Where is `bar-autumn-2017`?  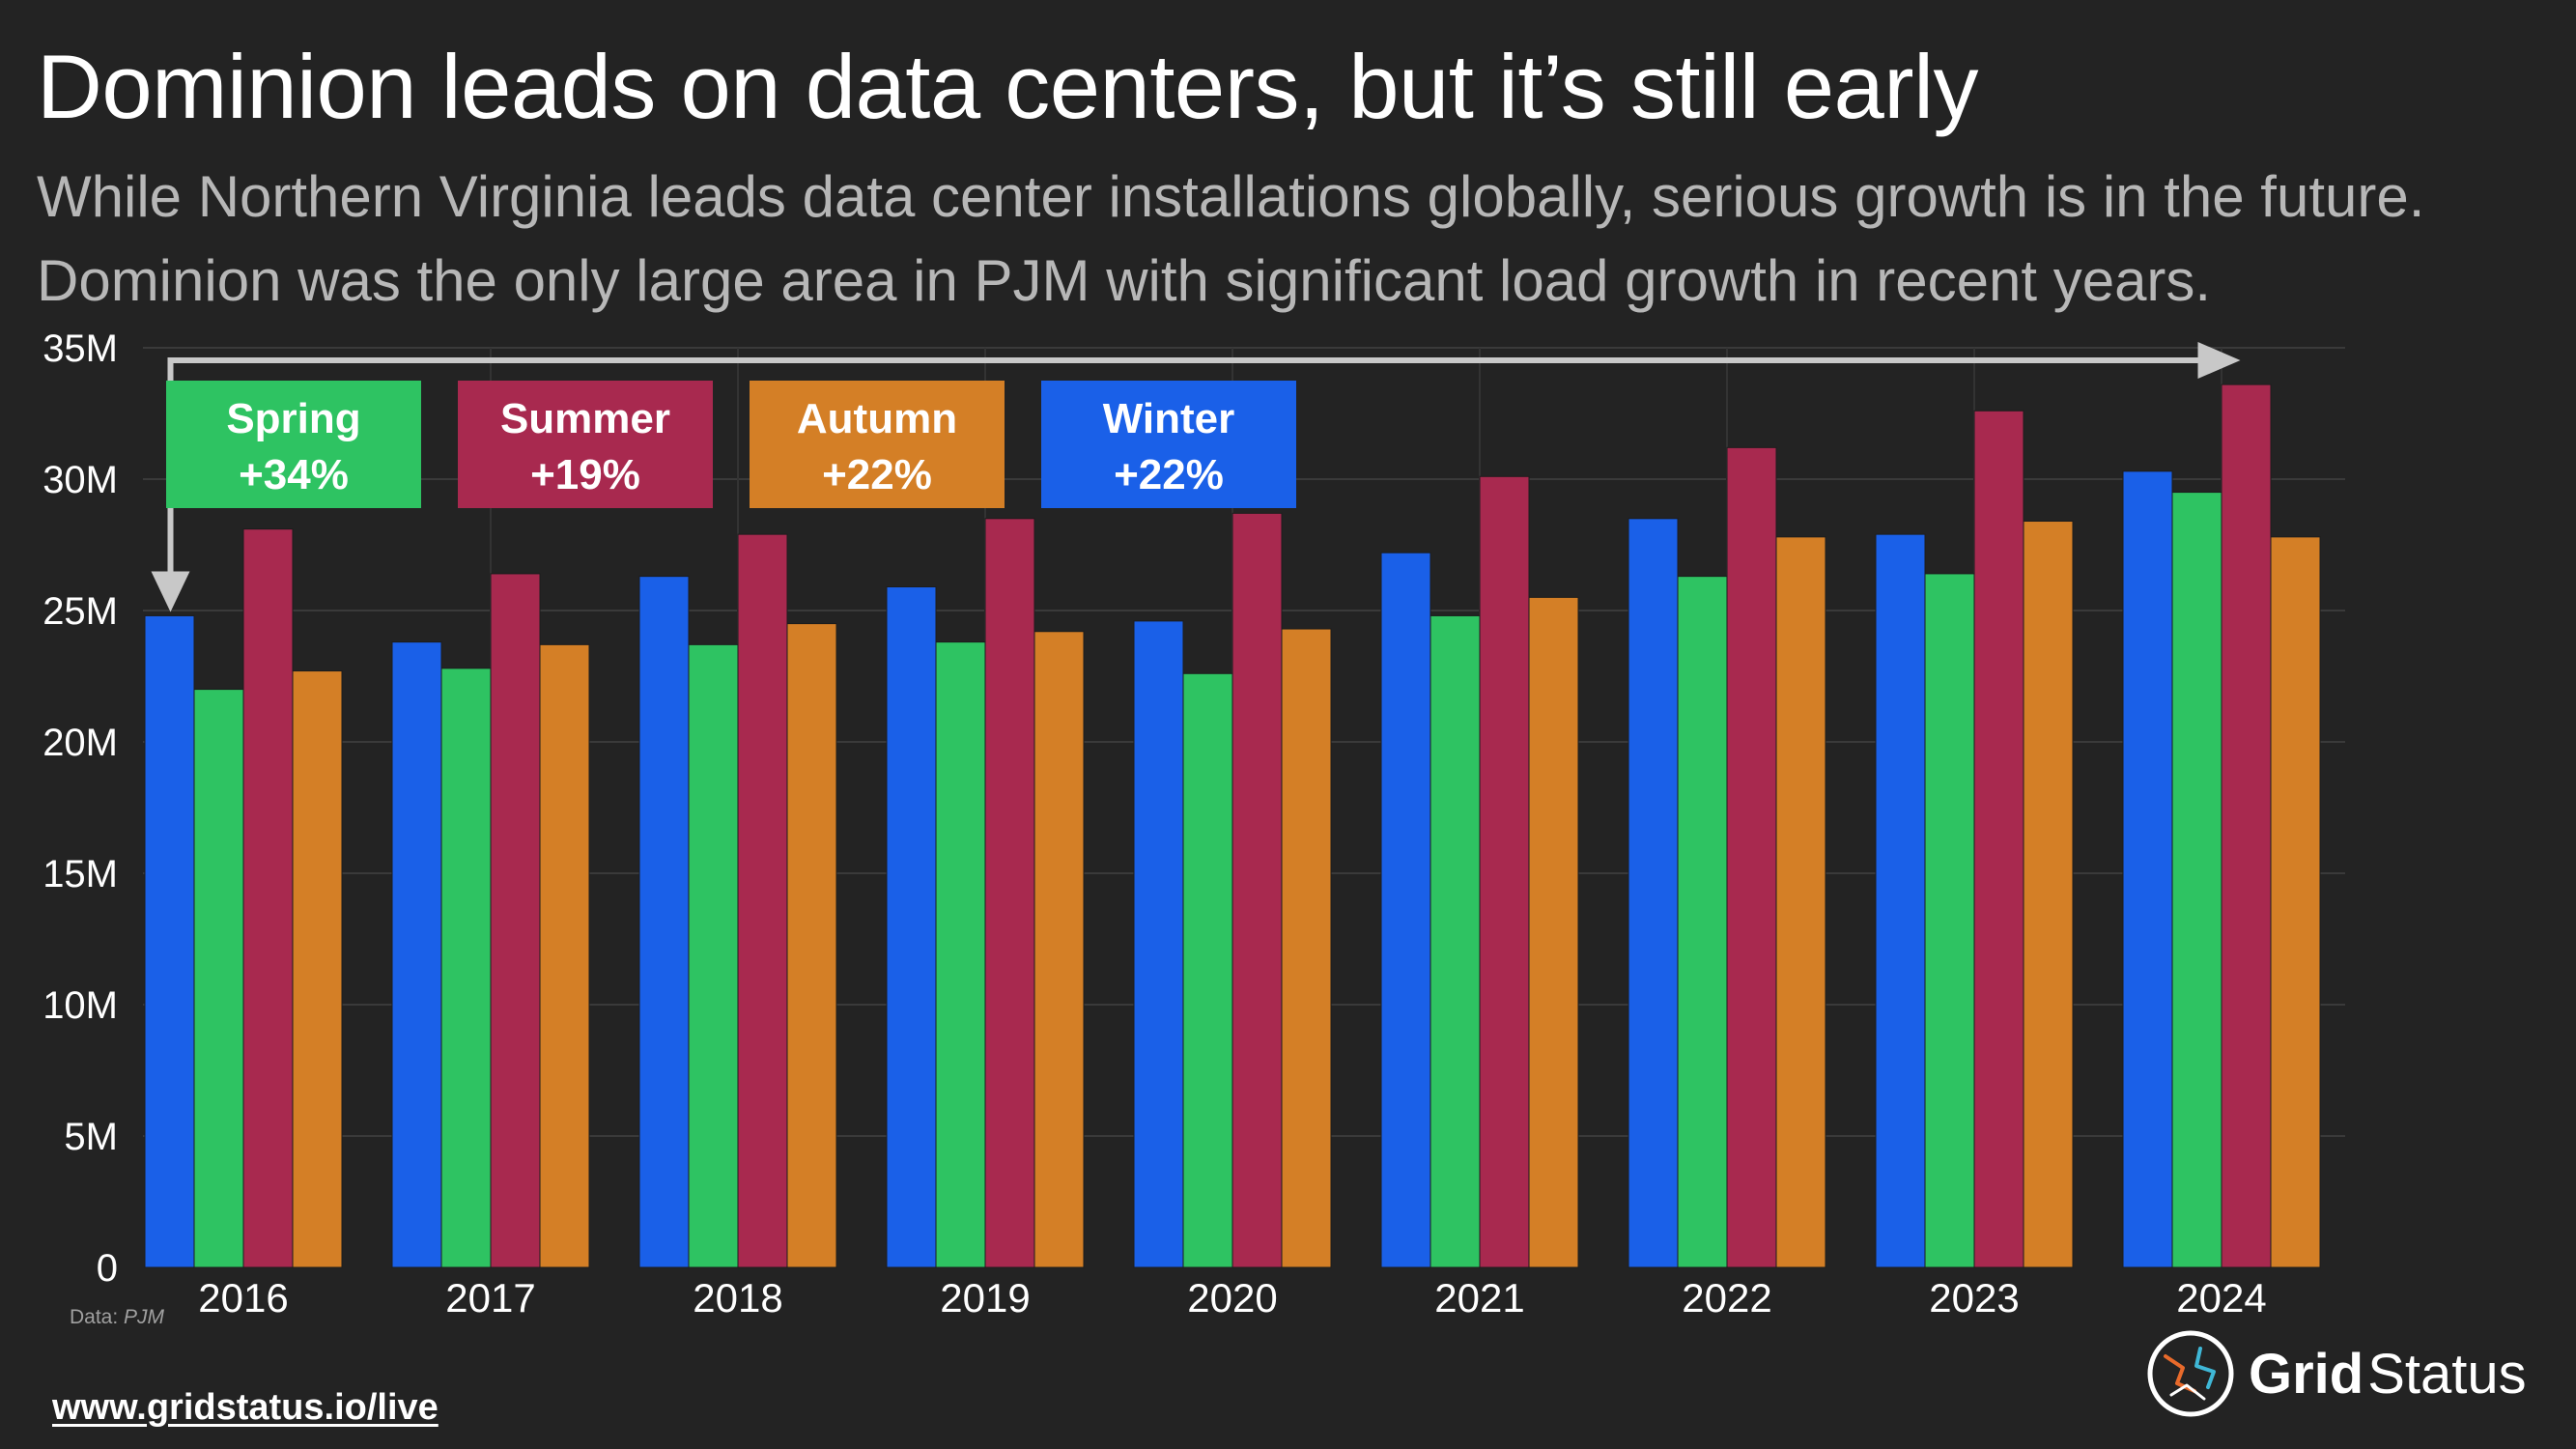 bar-autumn-2017 is located at coordinates (564, 955).